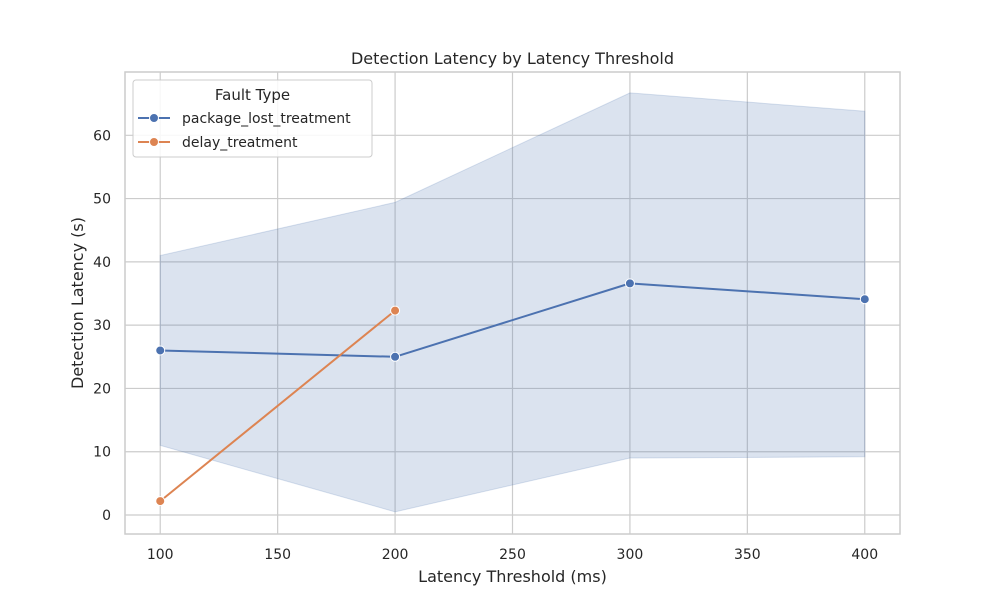 The image size is (1000, 600). Describe the element at coordinates (102, 263) in the screenshot. I see `y-tick-label: 40` at that location.